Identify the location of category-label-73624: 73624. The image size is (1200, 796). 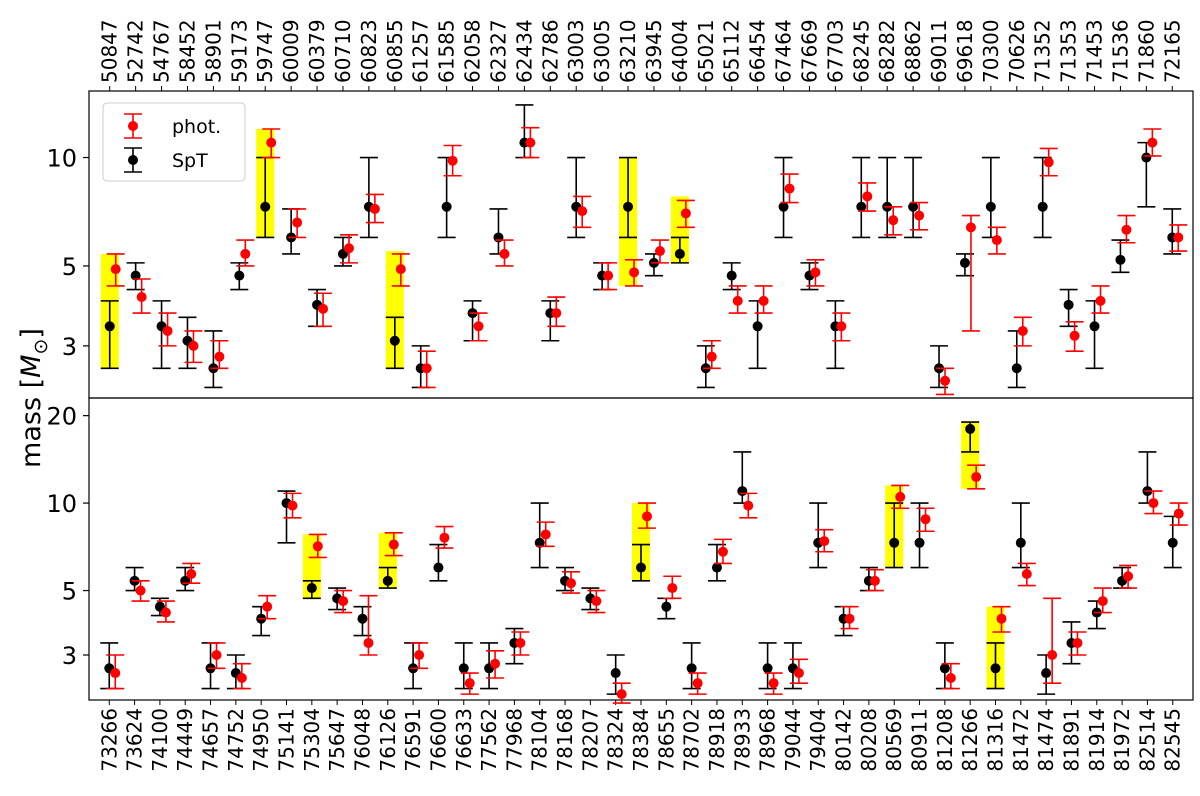
(135, 740).